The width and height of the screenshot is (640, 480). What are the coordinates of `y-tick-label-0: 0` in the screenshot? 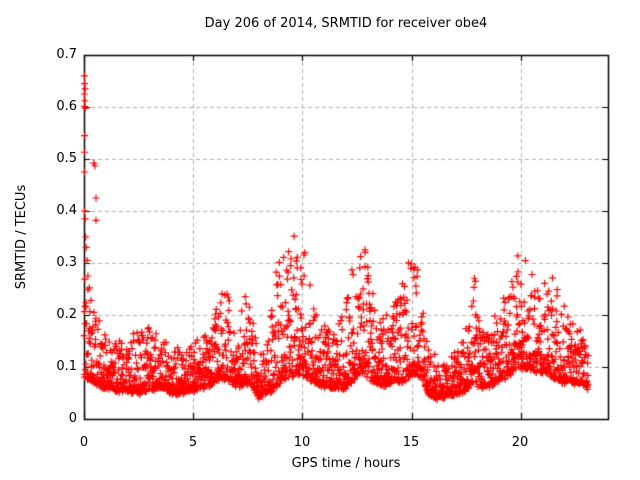 It's located at (72, 418).